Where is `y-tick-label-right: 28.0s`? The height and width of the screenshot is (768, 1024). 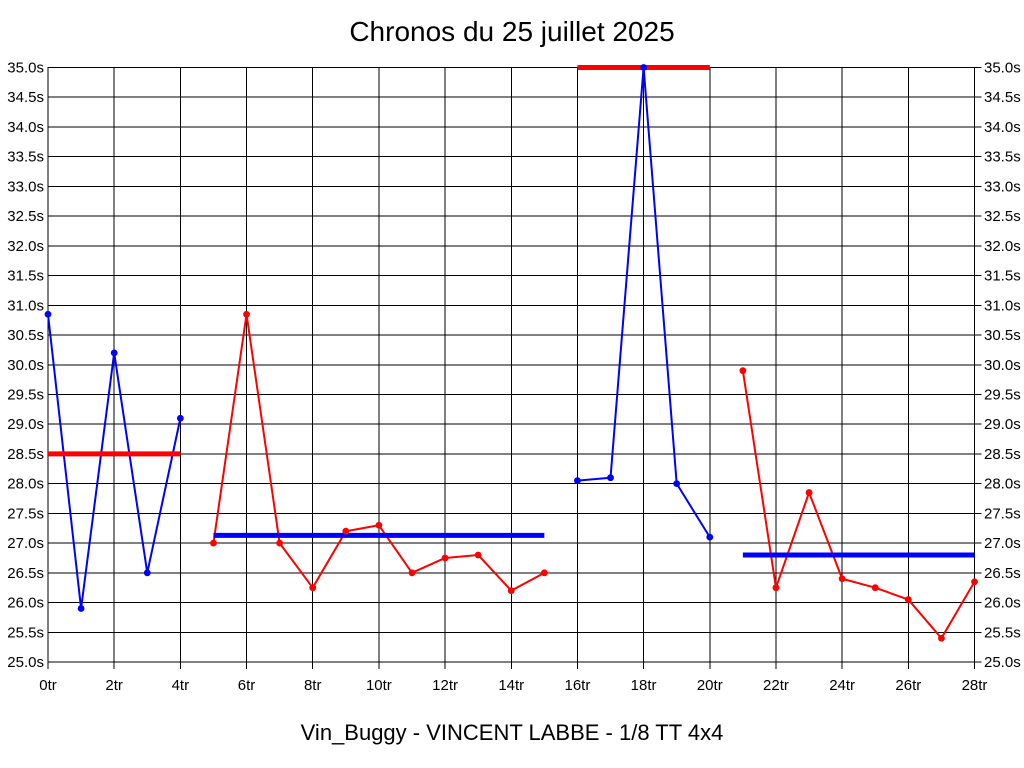 y-tick-label-right: 28.0s is located at coordinates (1002, 484).